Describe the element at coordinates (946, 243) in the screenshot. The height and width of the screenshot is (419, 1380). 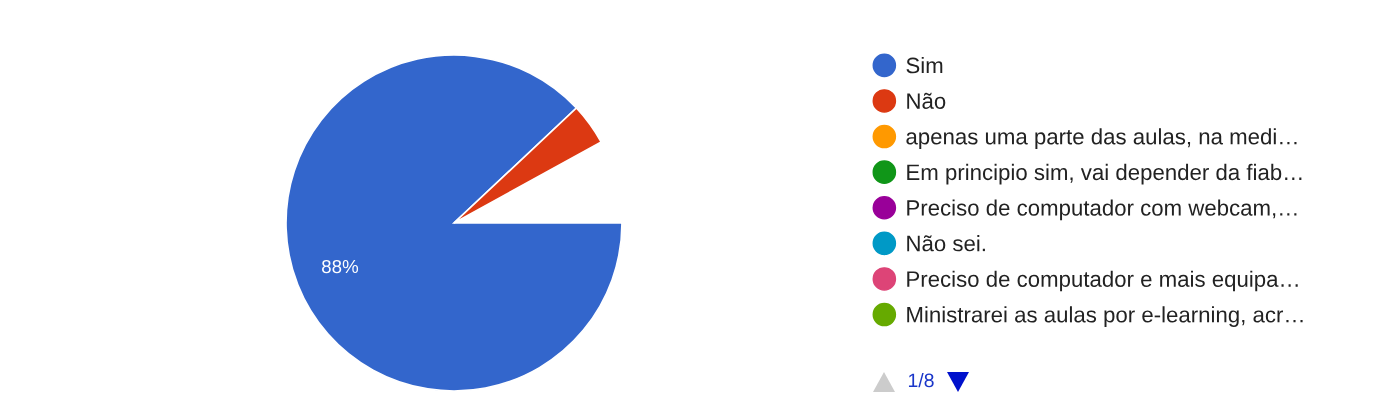
I see `legend-label: Não sei.` at that location.